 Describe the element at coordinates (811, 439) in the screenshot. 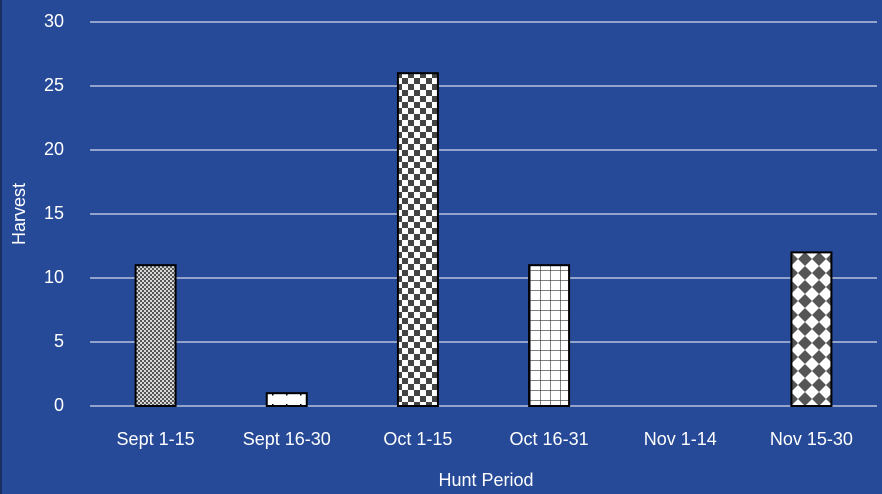

I see `x-tick-label: Nov 15-30` at that location.